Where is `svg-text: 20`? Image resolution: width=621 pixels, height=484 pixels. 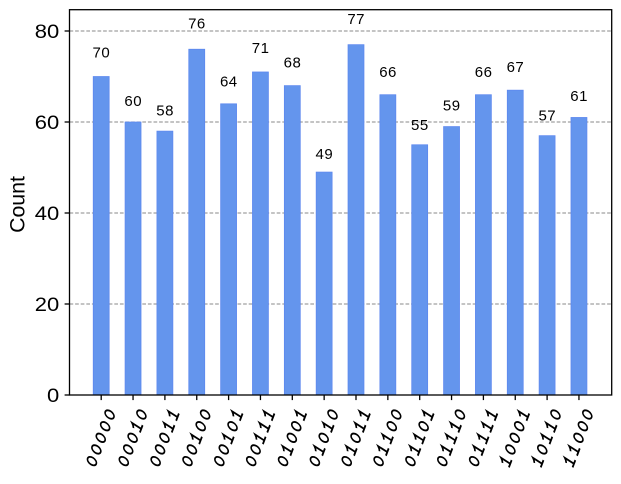
svg-text: 20 is located at coordinates (47, 305).